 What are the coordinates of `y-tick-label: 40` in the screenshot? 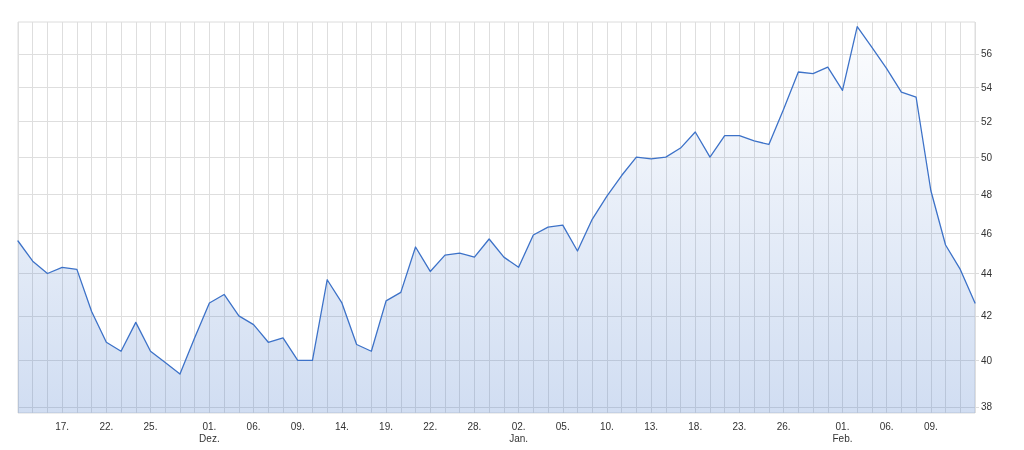 It's located at (987, 360).